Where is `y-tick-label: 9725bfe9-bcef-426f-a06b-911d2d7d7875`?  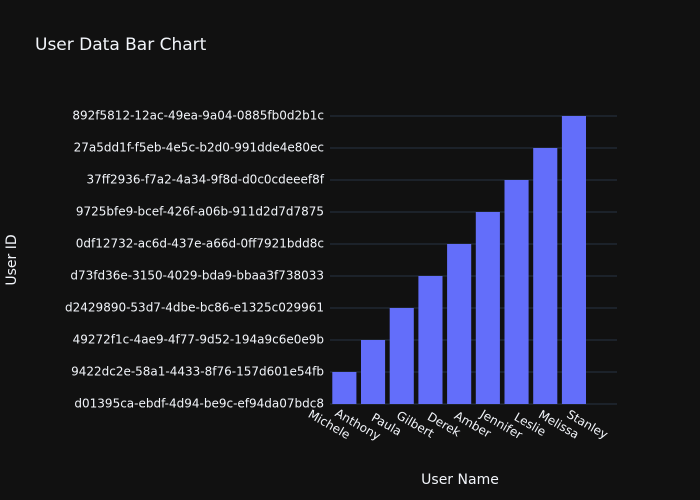 y-tick-label: 9725bfe9-bcef-426f-a06b-911d2d7d7875 is located at coordinates (200, 212).